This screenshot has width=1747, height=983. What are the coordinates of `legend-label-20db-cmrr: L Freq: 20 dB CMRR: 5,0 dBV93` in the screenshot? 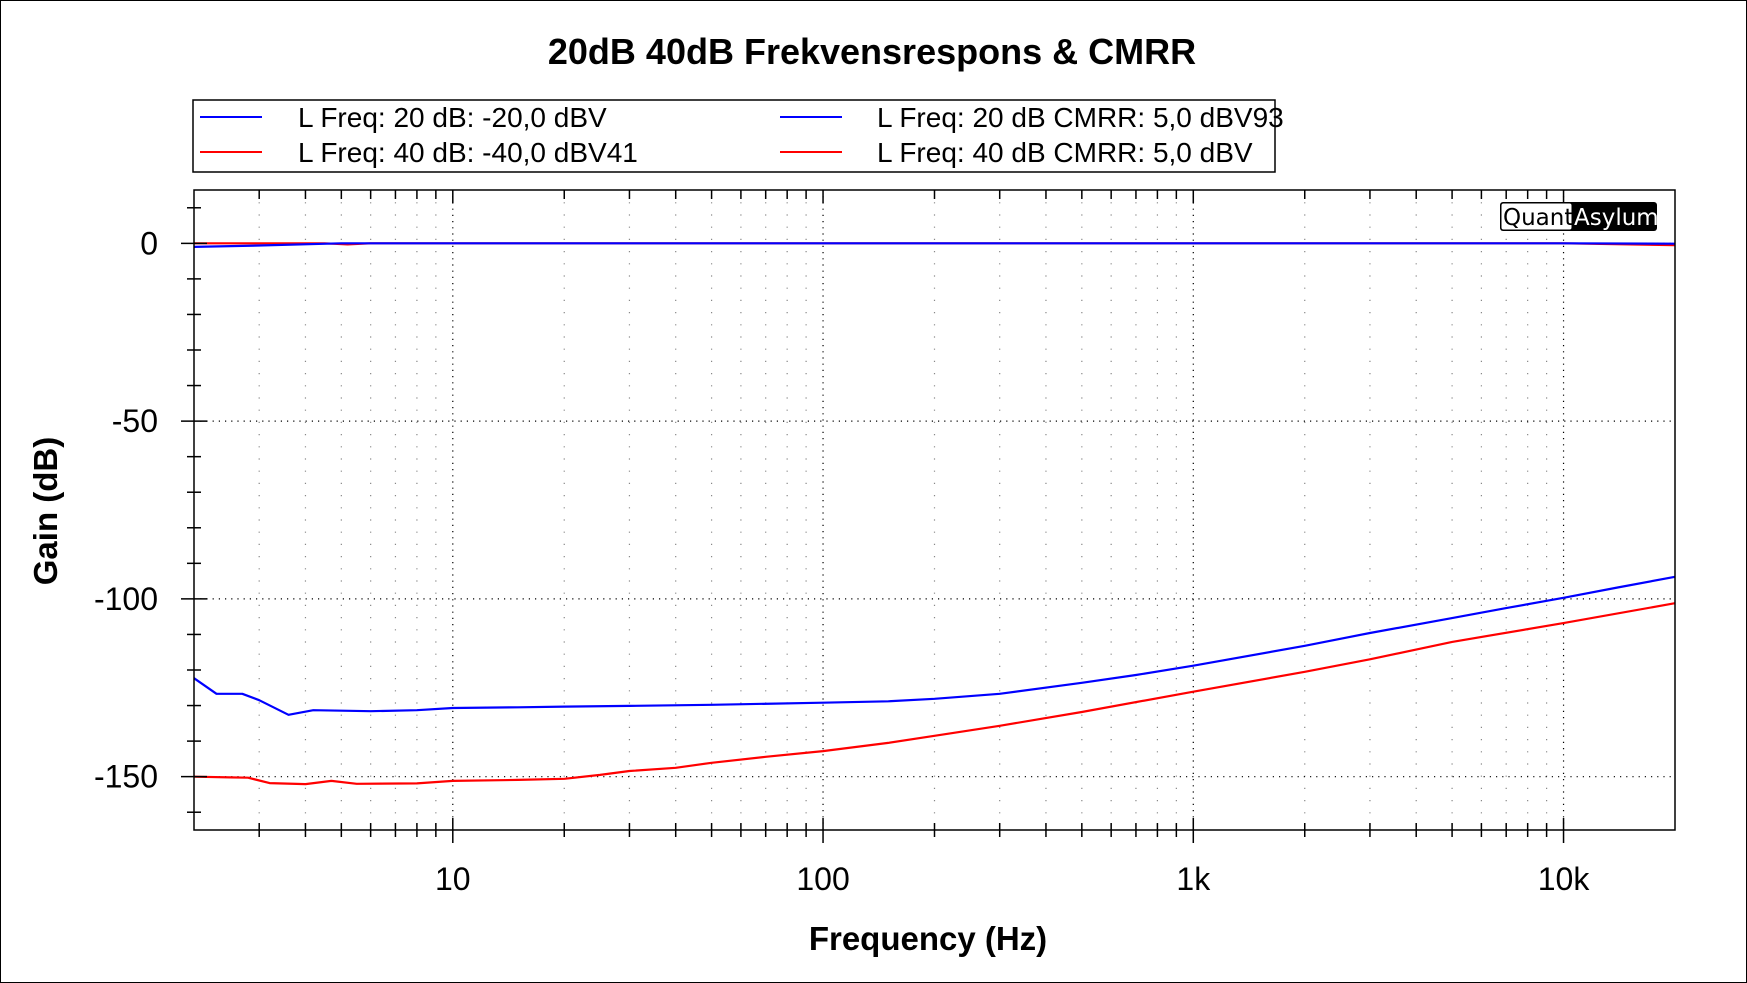 It's located at (1080, 117).